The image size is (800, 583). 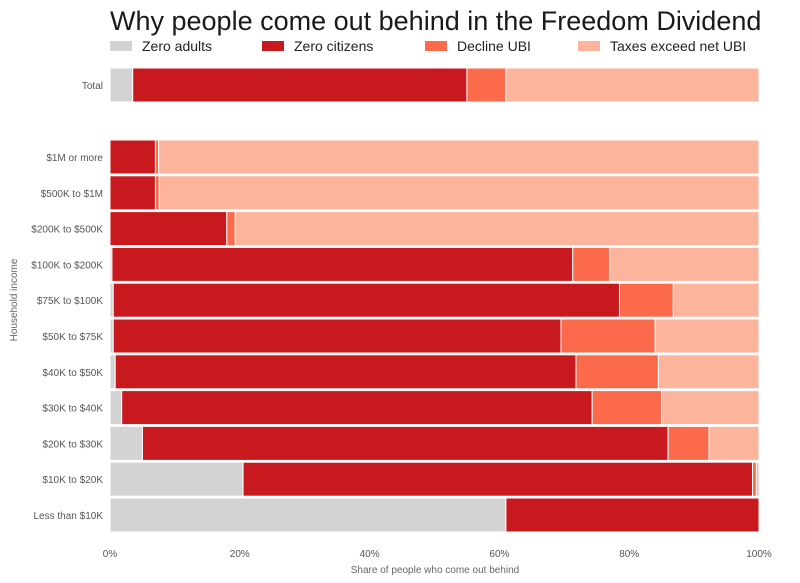 What do you see at coordinates (498, 479) in the screenshot?
I see `bar-zero-citizens-10k-to-20k` at bounding box center [498, 479].